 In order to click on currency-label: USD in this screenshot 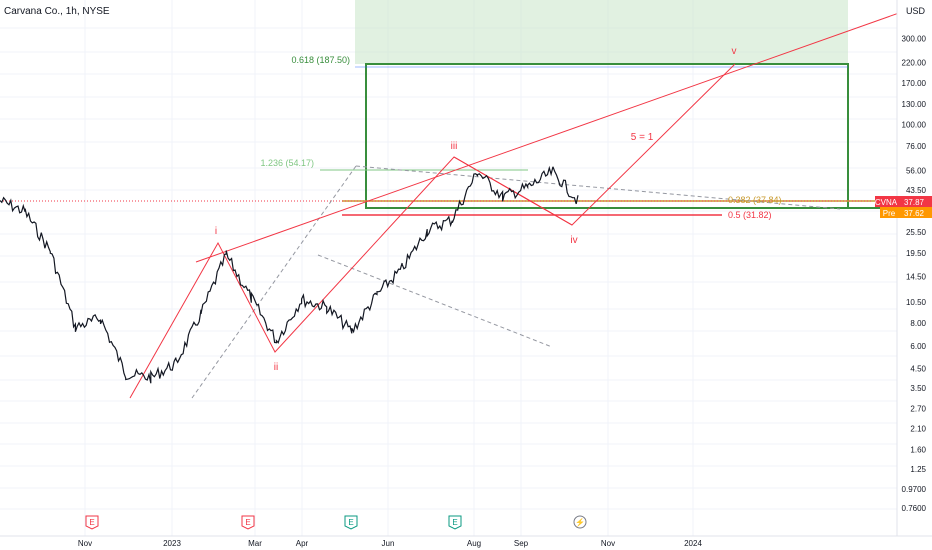, I will do `click(916, 11)`.